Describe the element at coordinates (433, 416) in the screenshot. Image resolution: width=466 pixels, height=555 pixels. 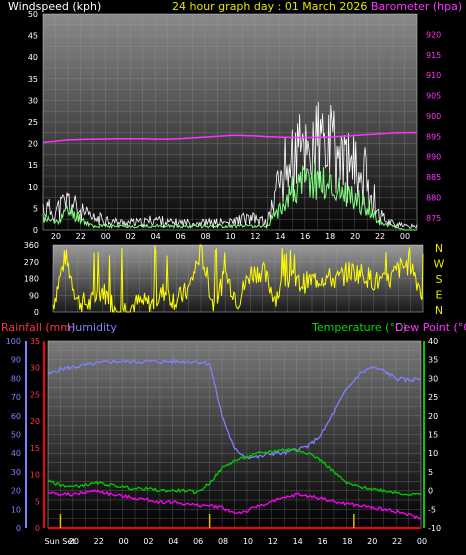
I see `temperature-y-tick-label: 20` at that location.